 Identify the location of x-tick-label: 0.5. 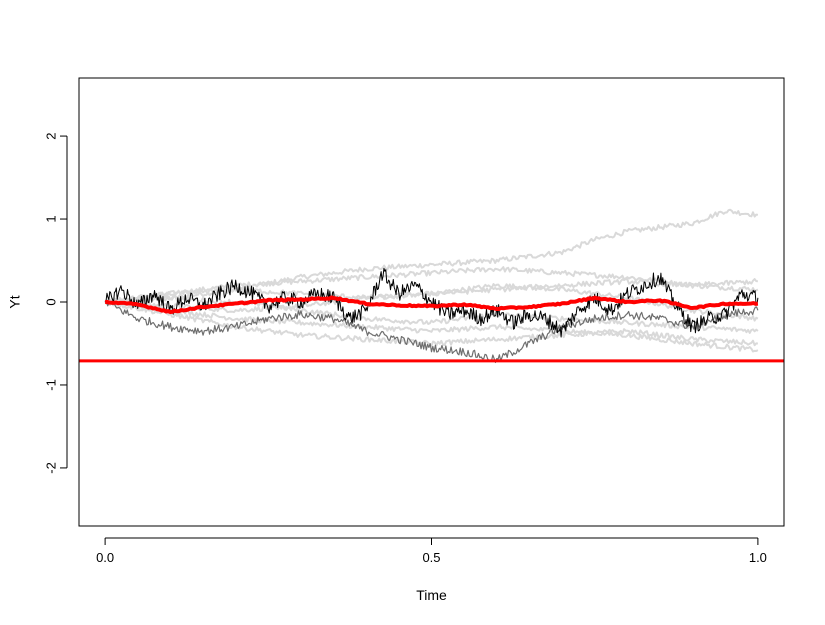
(431, 557).